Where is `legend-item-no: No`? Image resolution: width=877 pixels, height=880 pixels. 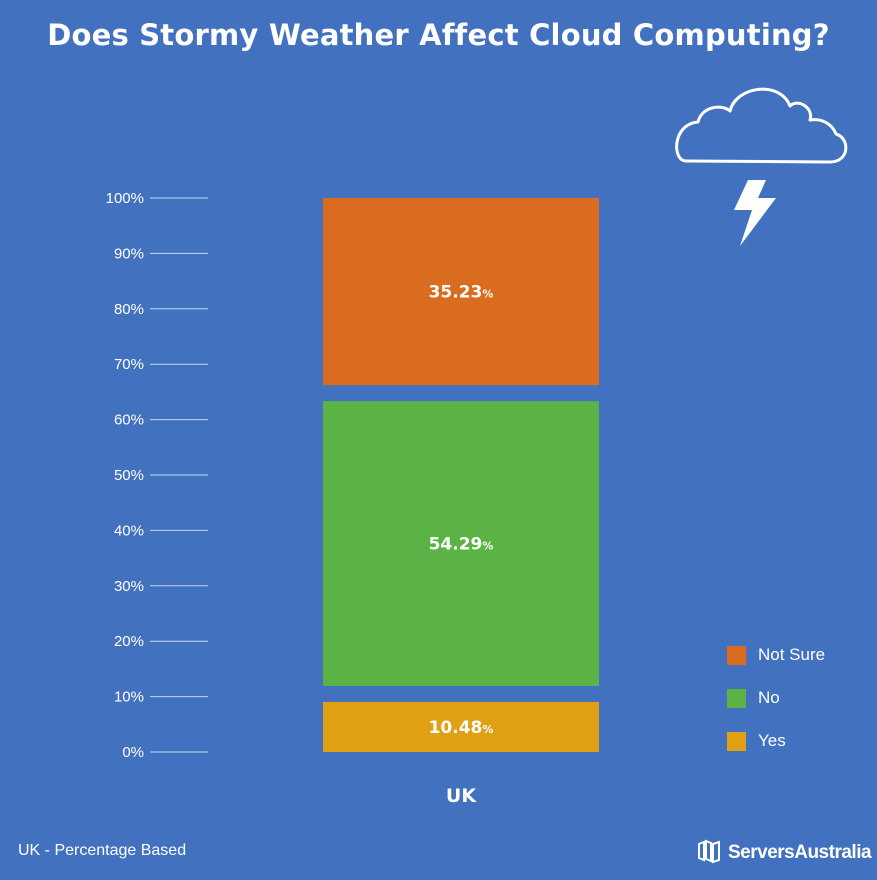 legend-item-no: No is located at coordinates (776, 698).